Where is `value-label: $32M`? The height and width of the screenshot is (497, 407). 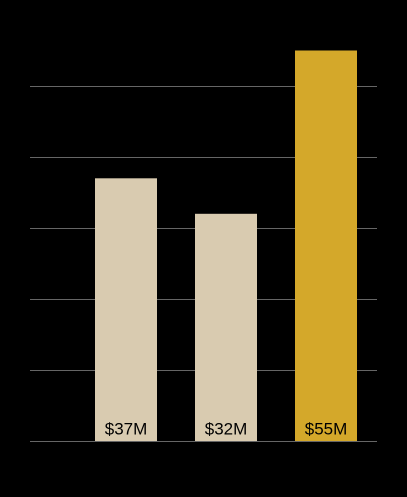
value-label: $32M is located at coordinates (226, 428).